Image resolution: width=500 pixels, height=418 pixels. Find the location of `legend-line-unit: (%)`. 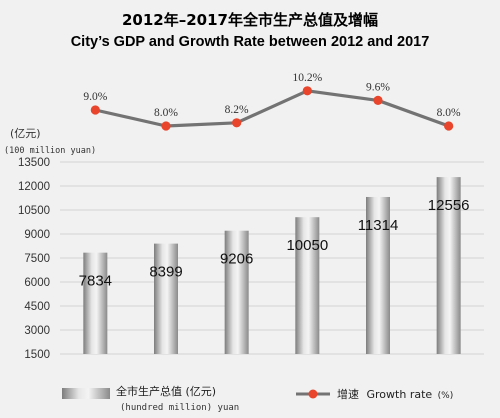

legend-line-unit: (%) is located at coordinates (446, 396).